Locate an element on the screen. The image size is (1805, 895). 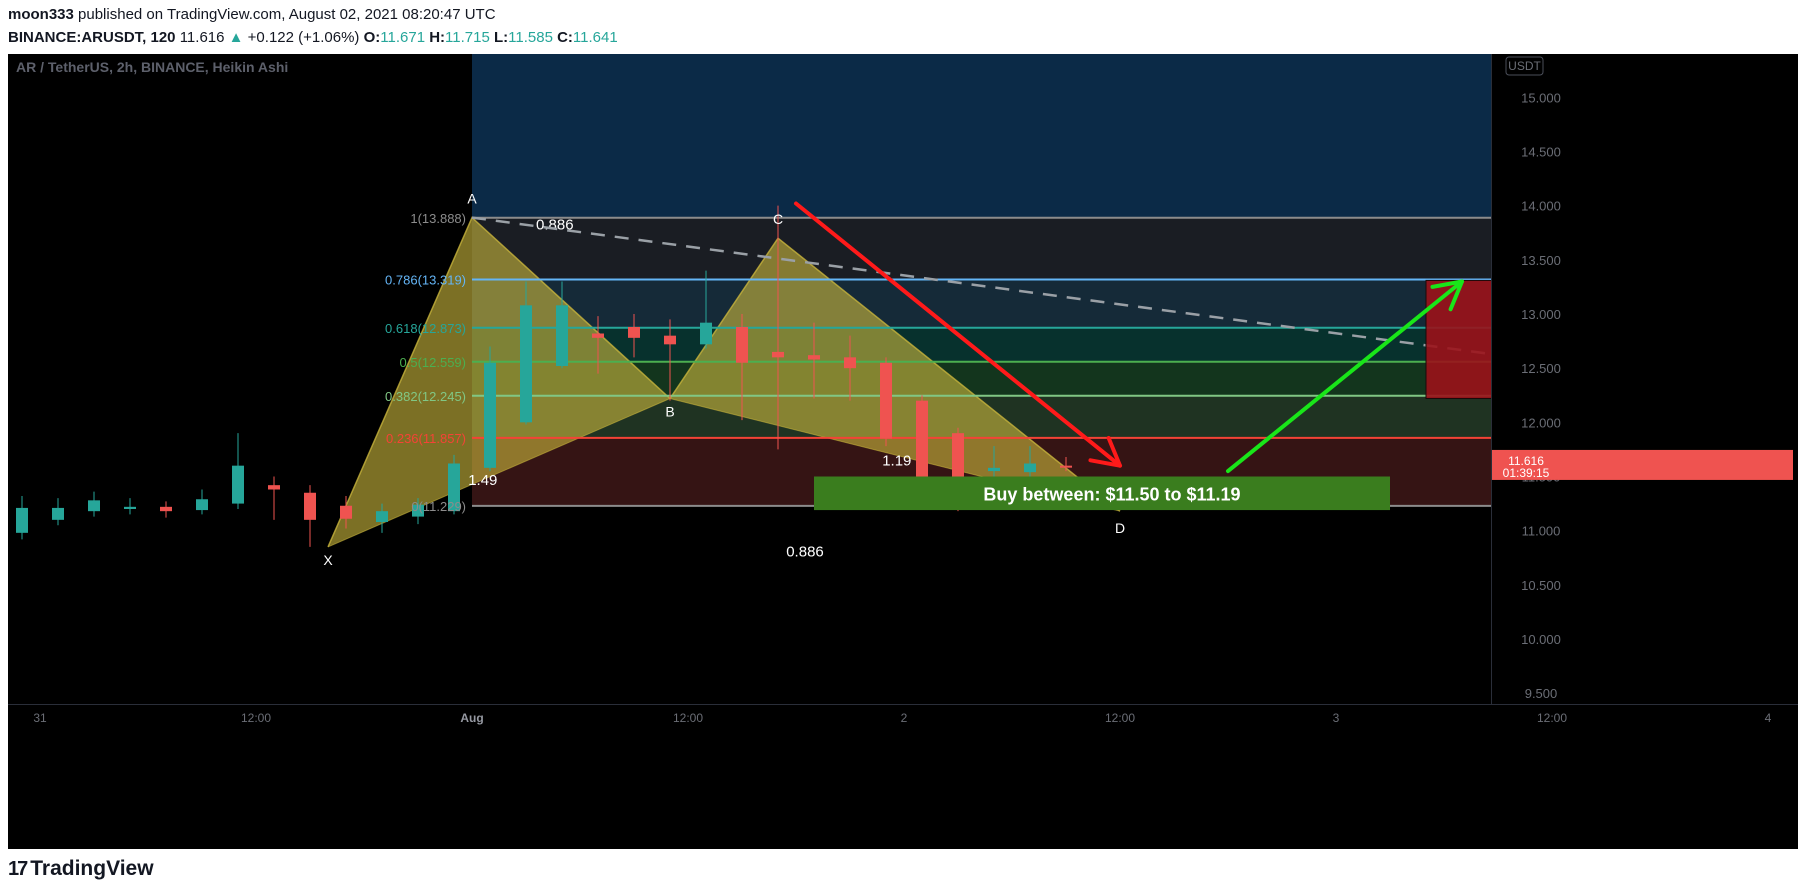
last-price-label: 11.616 is located at coordinates (1526, 461).